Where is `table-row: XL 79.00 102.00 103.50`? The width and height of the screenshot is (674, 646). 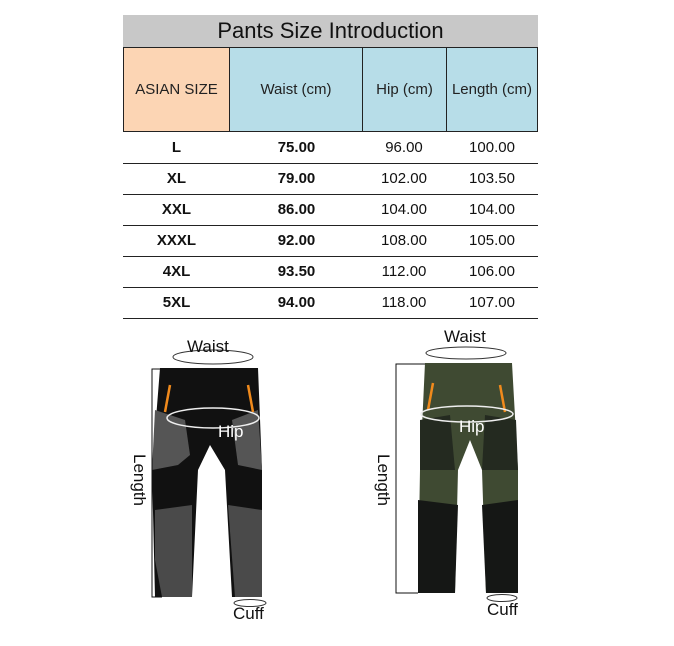
table-row: XL 79.00 102.00 103.50 is located at coordinates (330, 179).